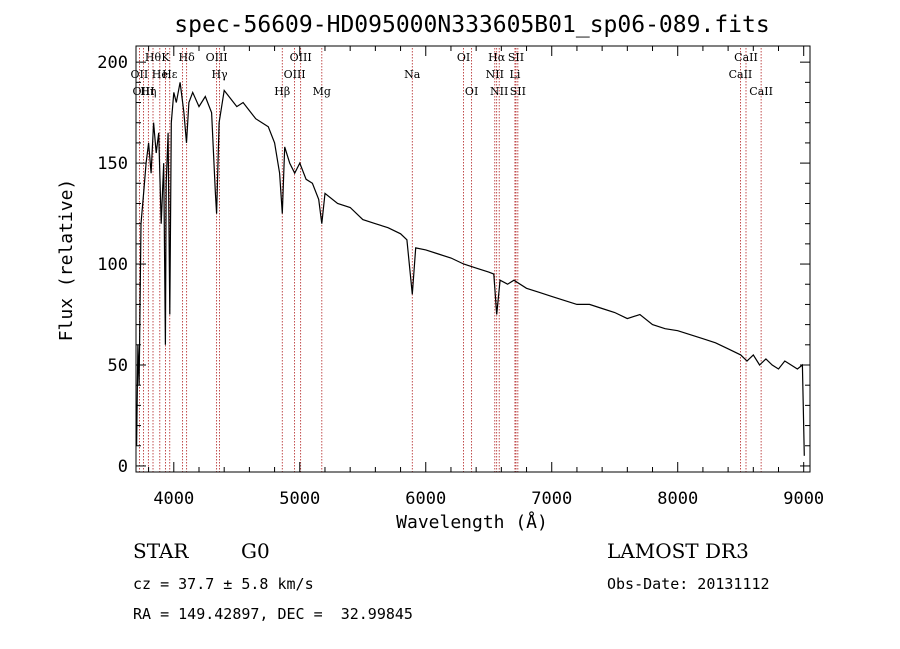 This screenshot has width=900, height=649. Describe the element at coordinates (515, 74) in the screenshot. I see `line-marker-label: Li` at that location.